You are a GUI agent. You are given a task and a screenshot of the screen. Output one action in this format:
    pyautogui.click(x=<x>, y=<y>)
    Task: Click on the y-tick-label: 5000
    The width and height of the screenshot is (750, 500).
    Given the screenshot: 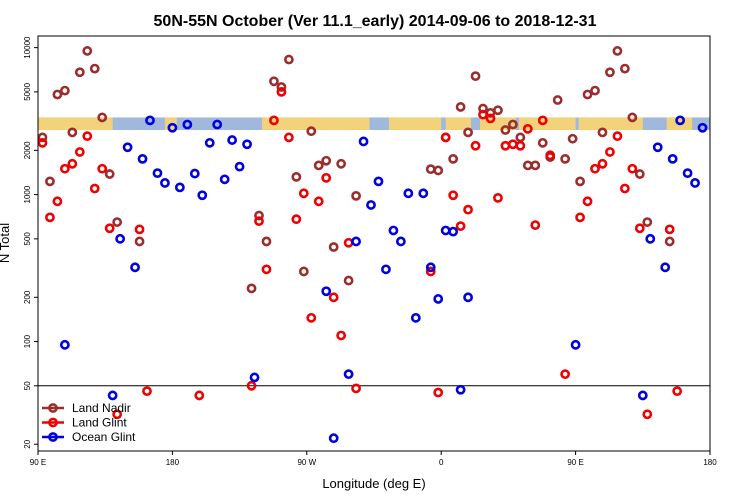 What is the action you would take?
    pyautogui.click(x=27, y=91)
    